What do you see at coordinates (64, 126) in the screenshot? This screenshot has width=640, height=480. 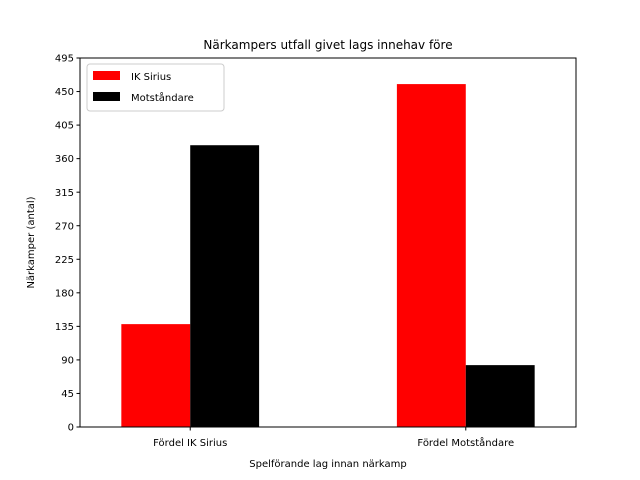 I see `y-tick-label: 405` at bounding box center [64, 126].